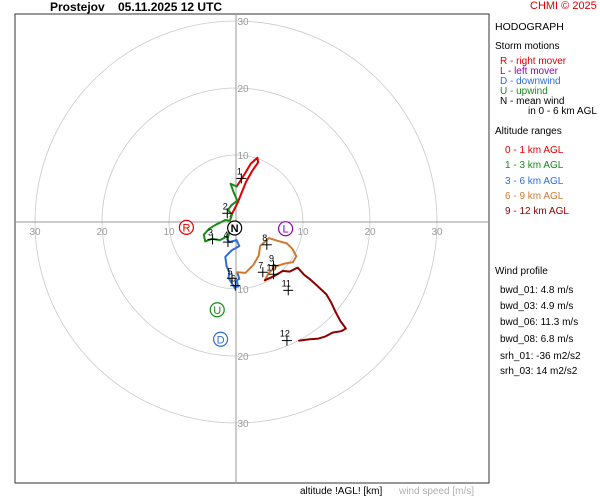 The width and height of the screenshot is (600, 500). What do you see at coordinates (524, 91) in the screenshot?
I see `legend-upwind: U - upwind` at bounding box center [524, 91].